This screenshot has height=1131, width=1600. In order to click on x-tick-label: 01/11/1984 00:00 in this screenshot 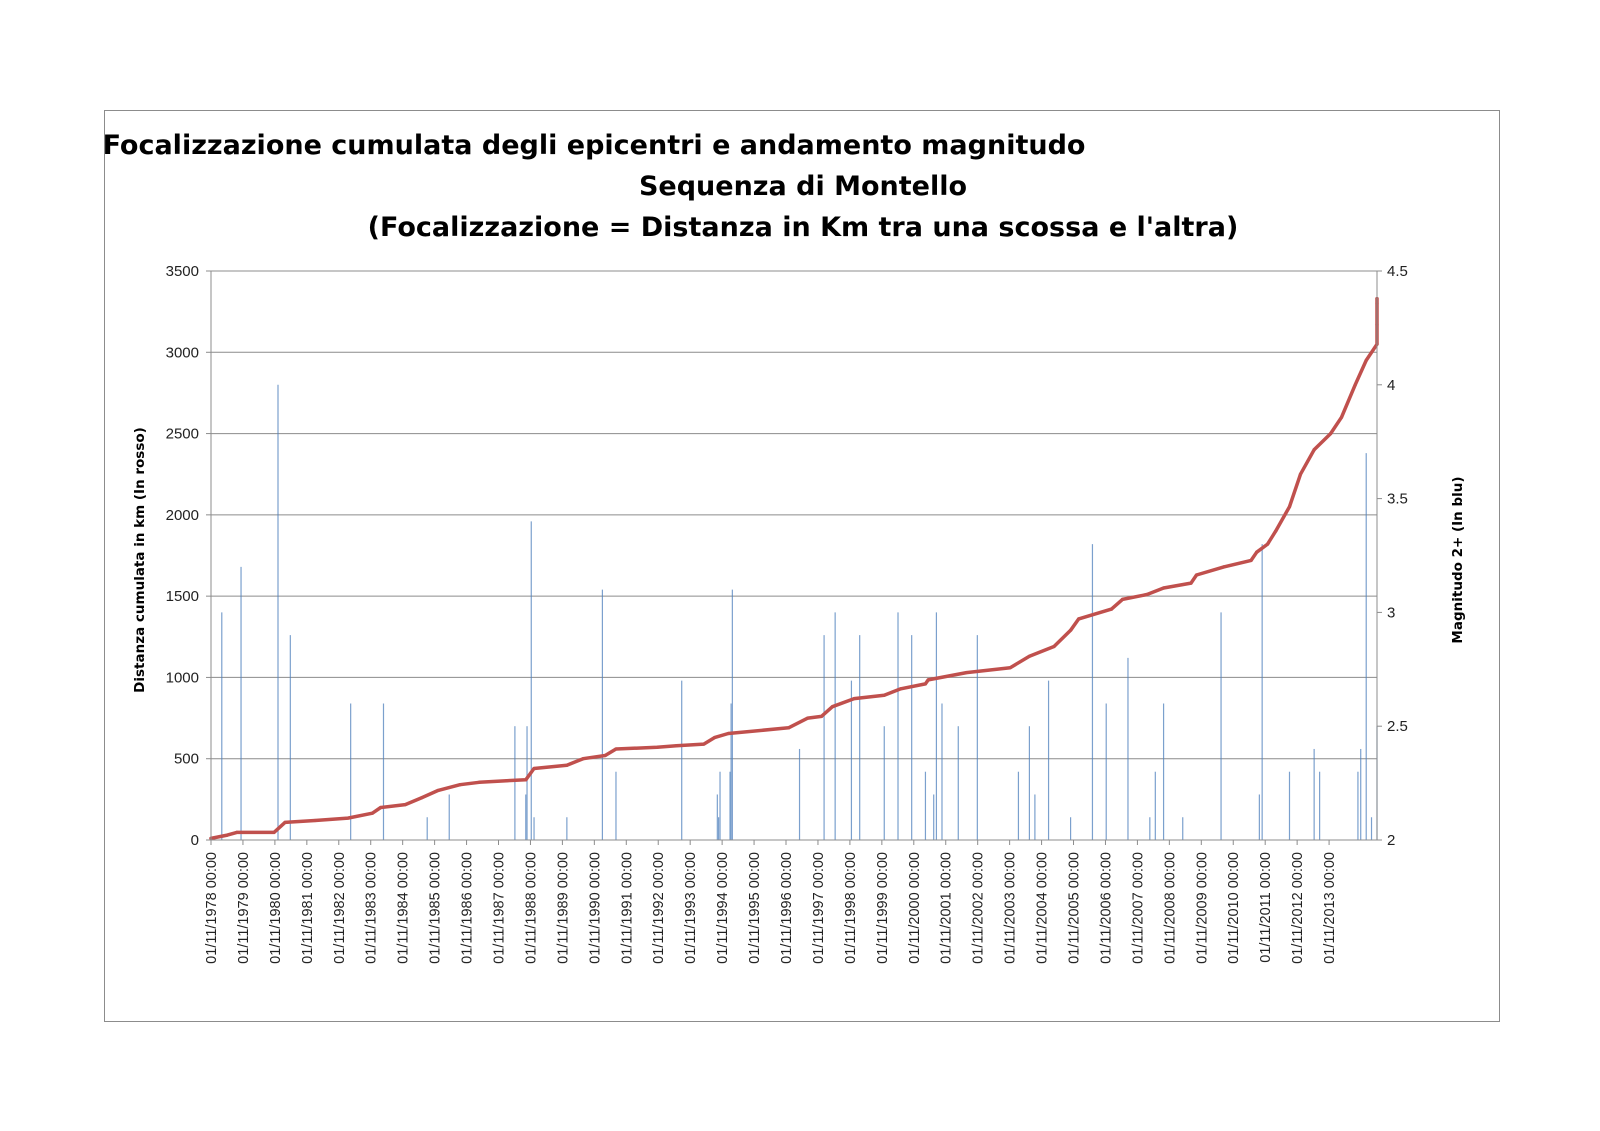, I will do `click(404, 908)`.